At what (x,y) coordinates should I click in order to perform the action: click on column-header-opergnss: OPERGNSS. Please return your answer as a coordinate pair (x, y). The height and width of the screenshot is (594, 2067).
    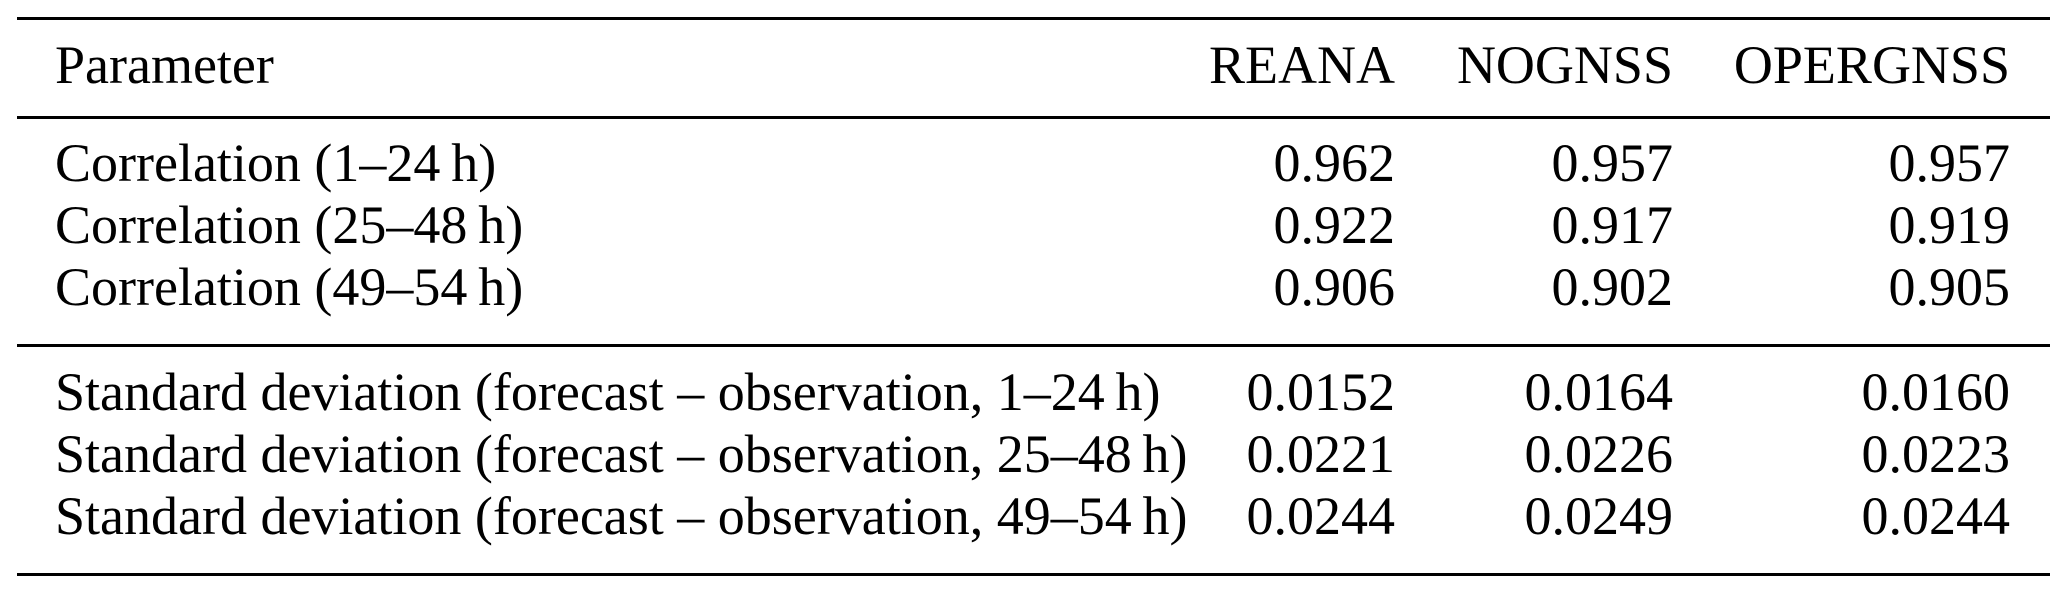
    Looking at the image, I should click on (1861, 68).